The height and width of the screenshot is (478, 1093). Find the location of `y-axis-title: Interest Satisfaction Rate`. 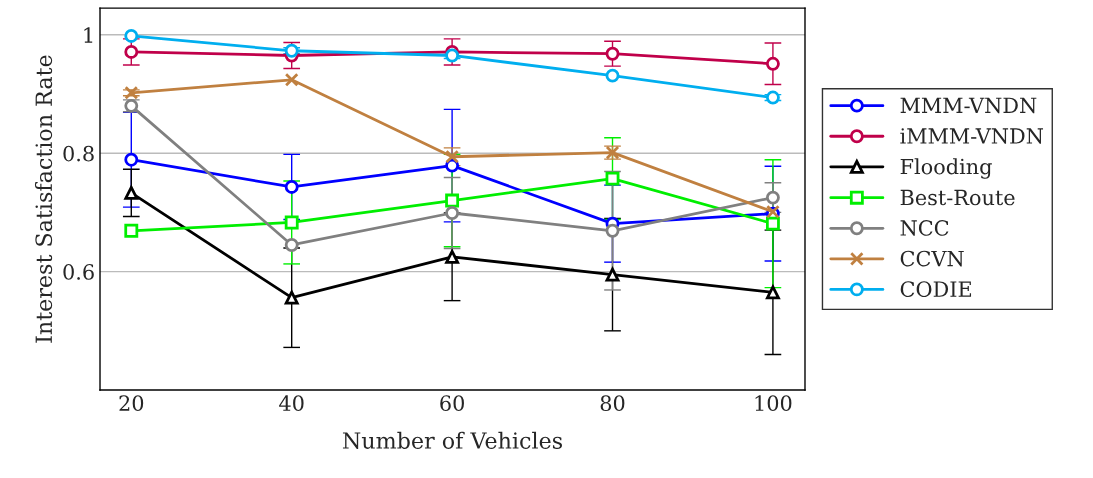

y-axis-title: Interest Satisfaction Rate is located at coordinates (43, 199).